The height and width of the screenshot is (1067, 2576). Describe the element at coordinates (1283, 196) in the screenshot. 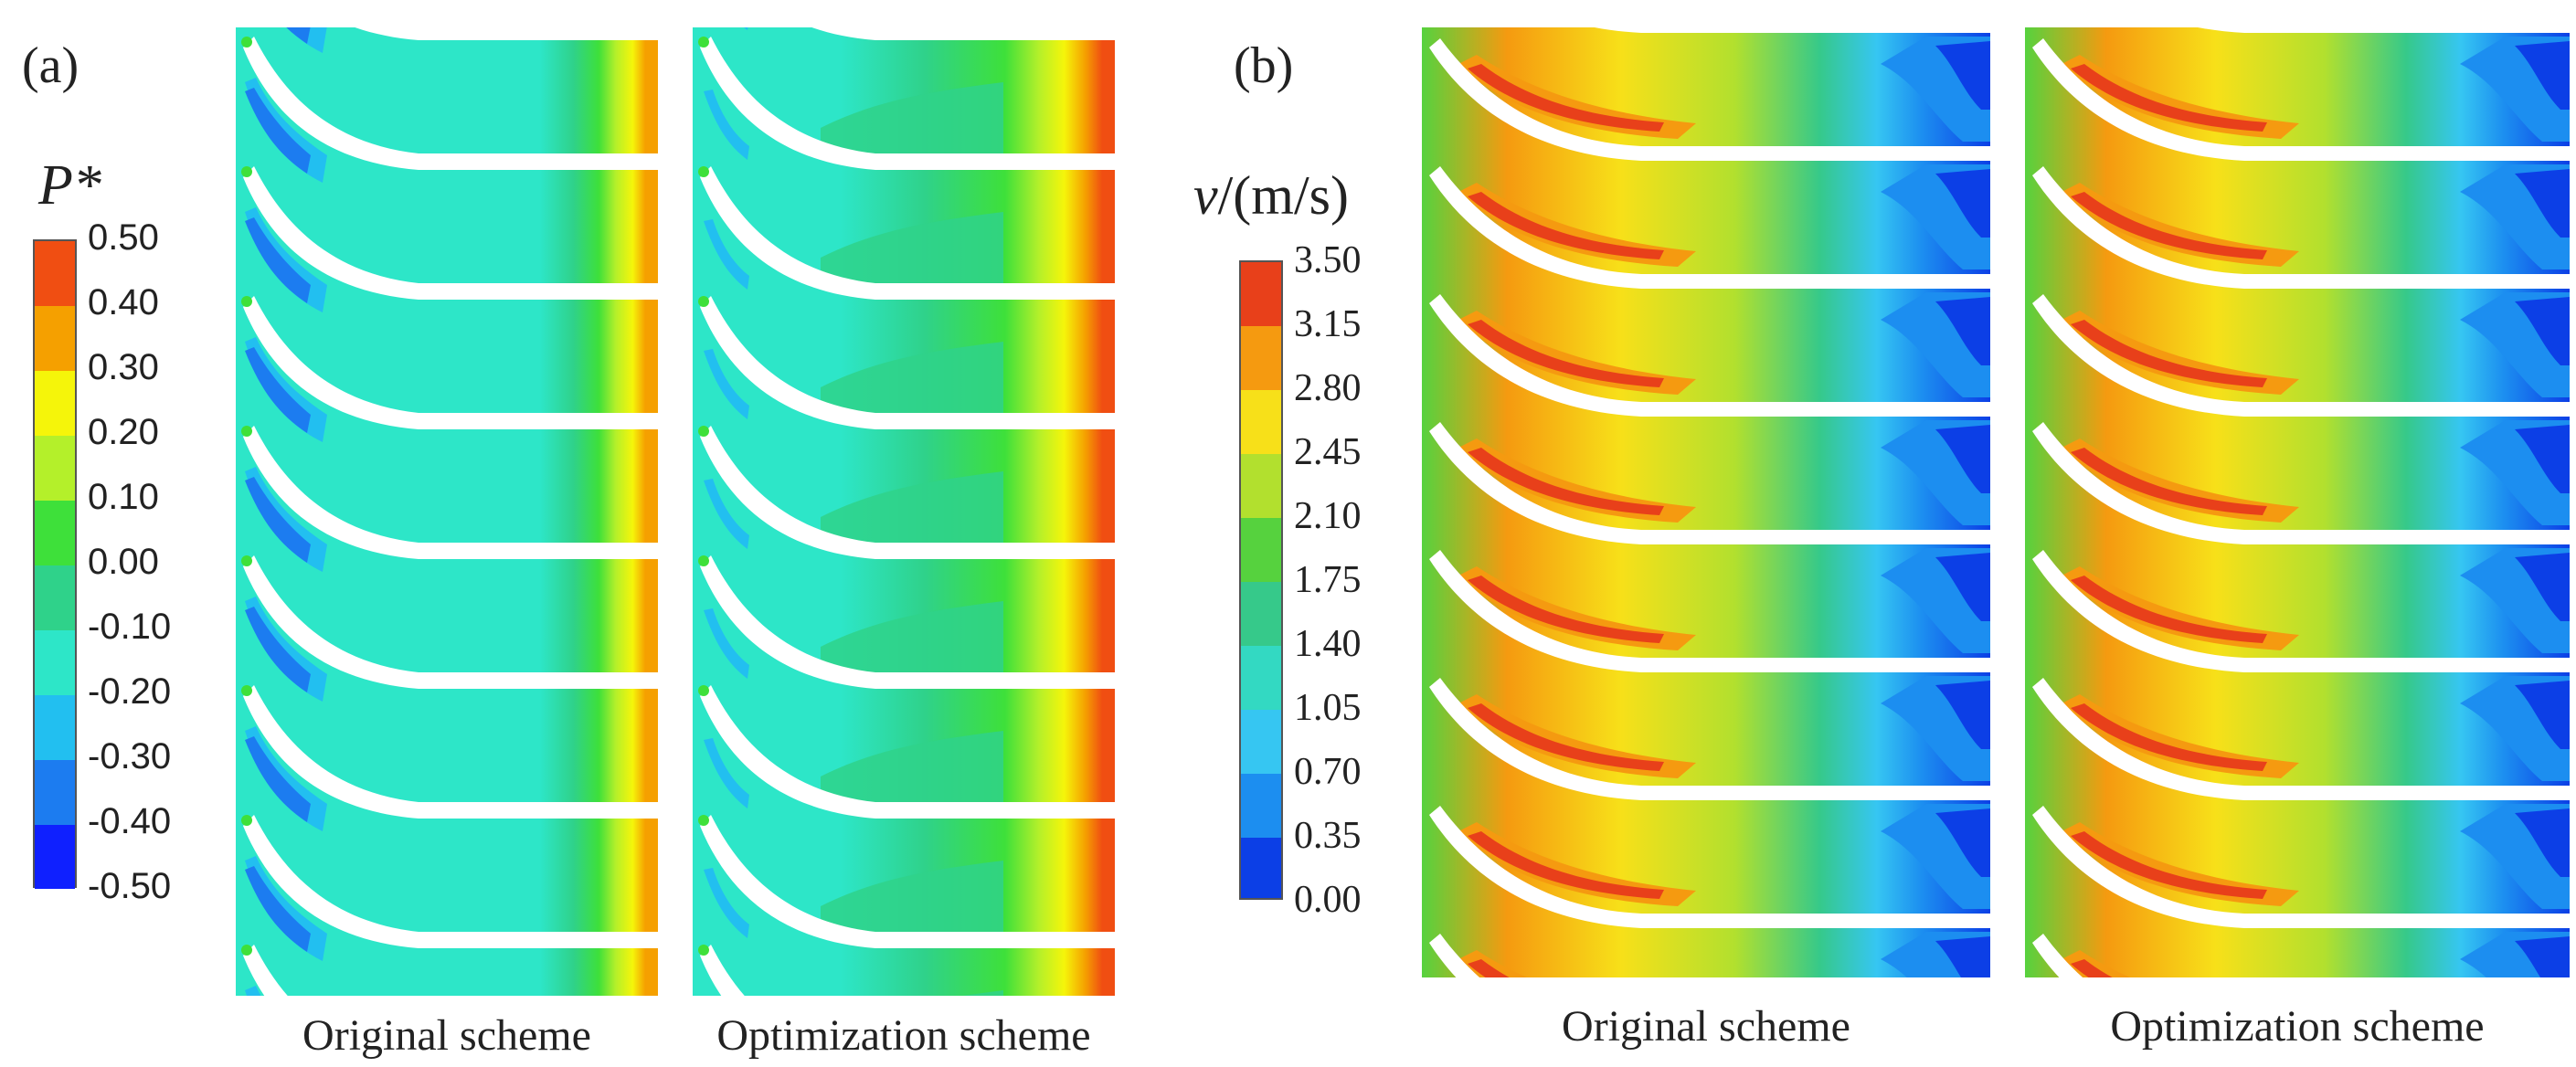

I see `panel-b-legend-unit: /(m/s)` at that location.